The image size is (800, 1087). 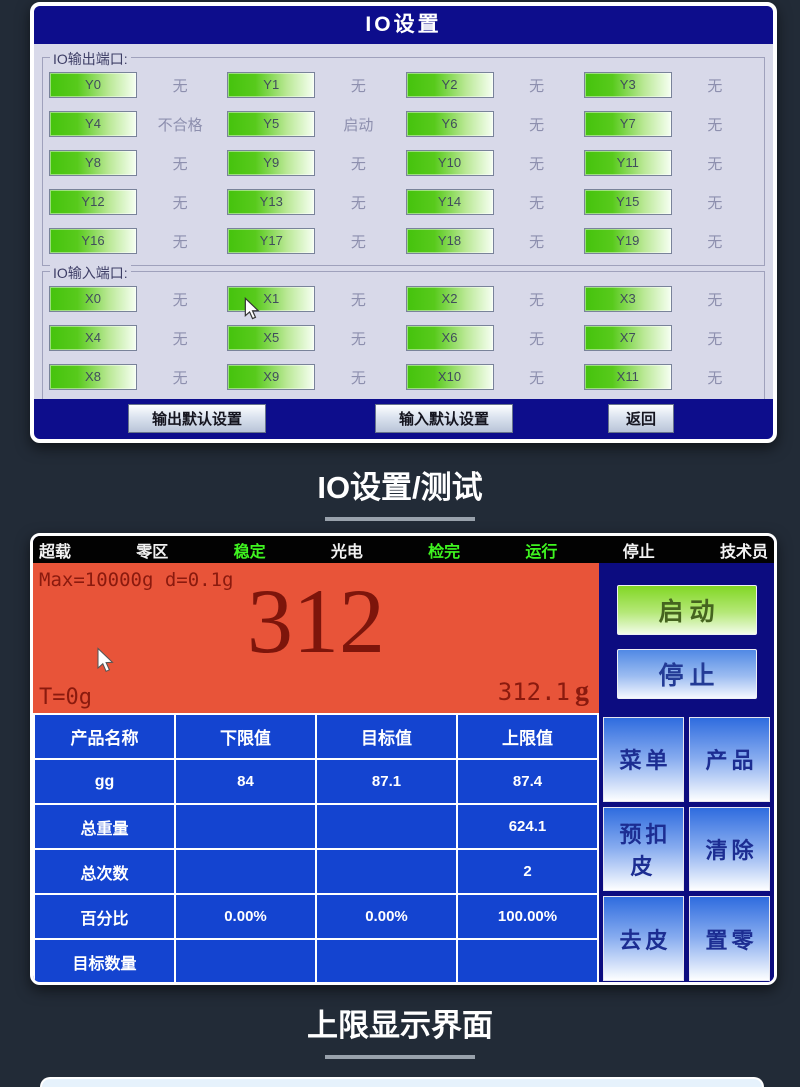 What do you see at coordinates (527, 871) in the screenshot?
I see `table-value-cell: 2` at bounding box center [527, 871].